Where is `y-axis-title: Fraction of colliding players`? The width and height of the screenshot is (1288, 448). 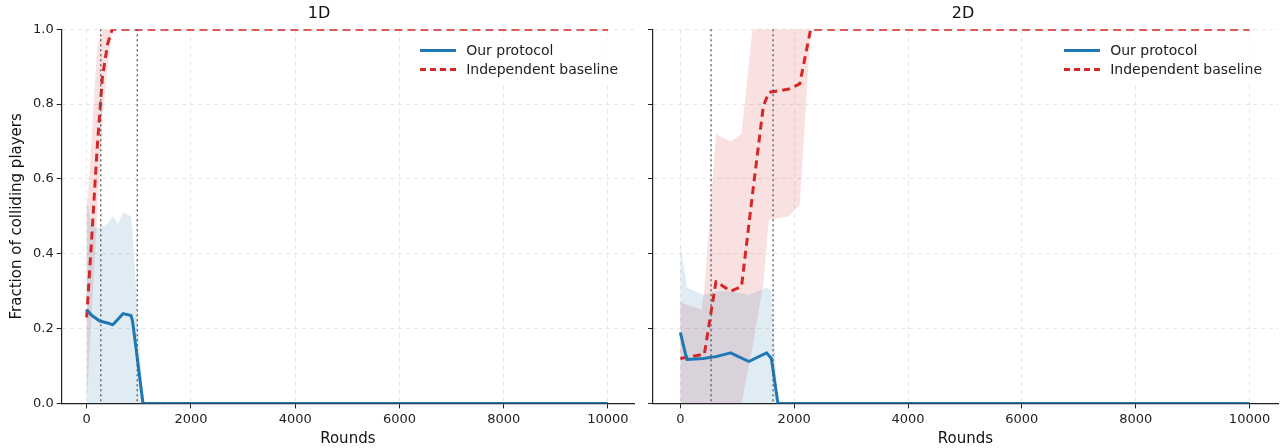
y-axis-title: Fraction of colliding players is located at coordinates (15, 216).